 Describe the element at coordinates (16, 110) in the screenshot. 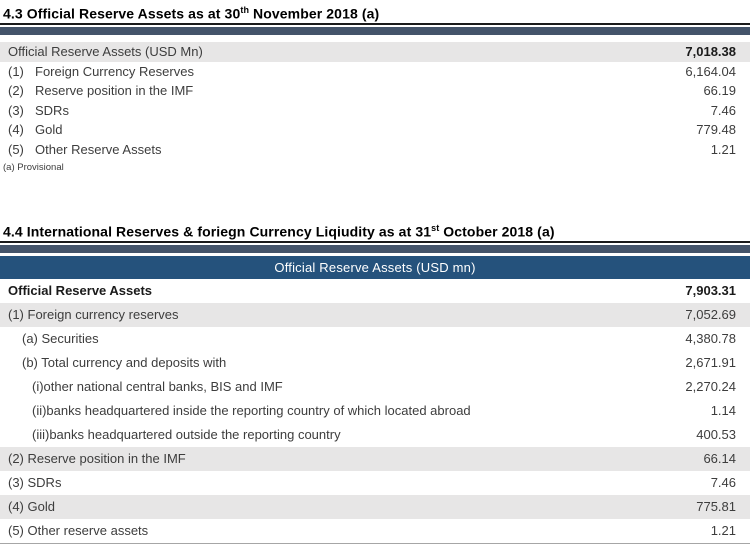

I see `row-number: (3)` at that location.